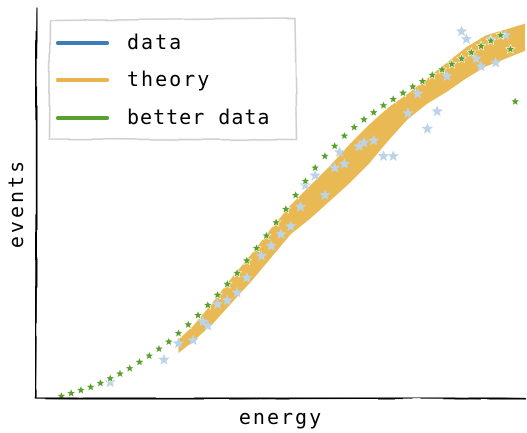  I want to click on y-axis-line, so click(36, 203).